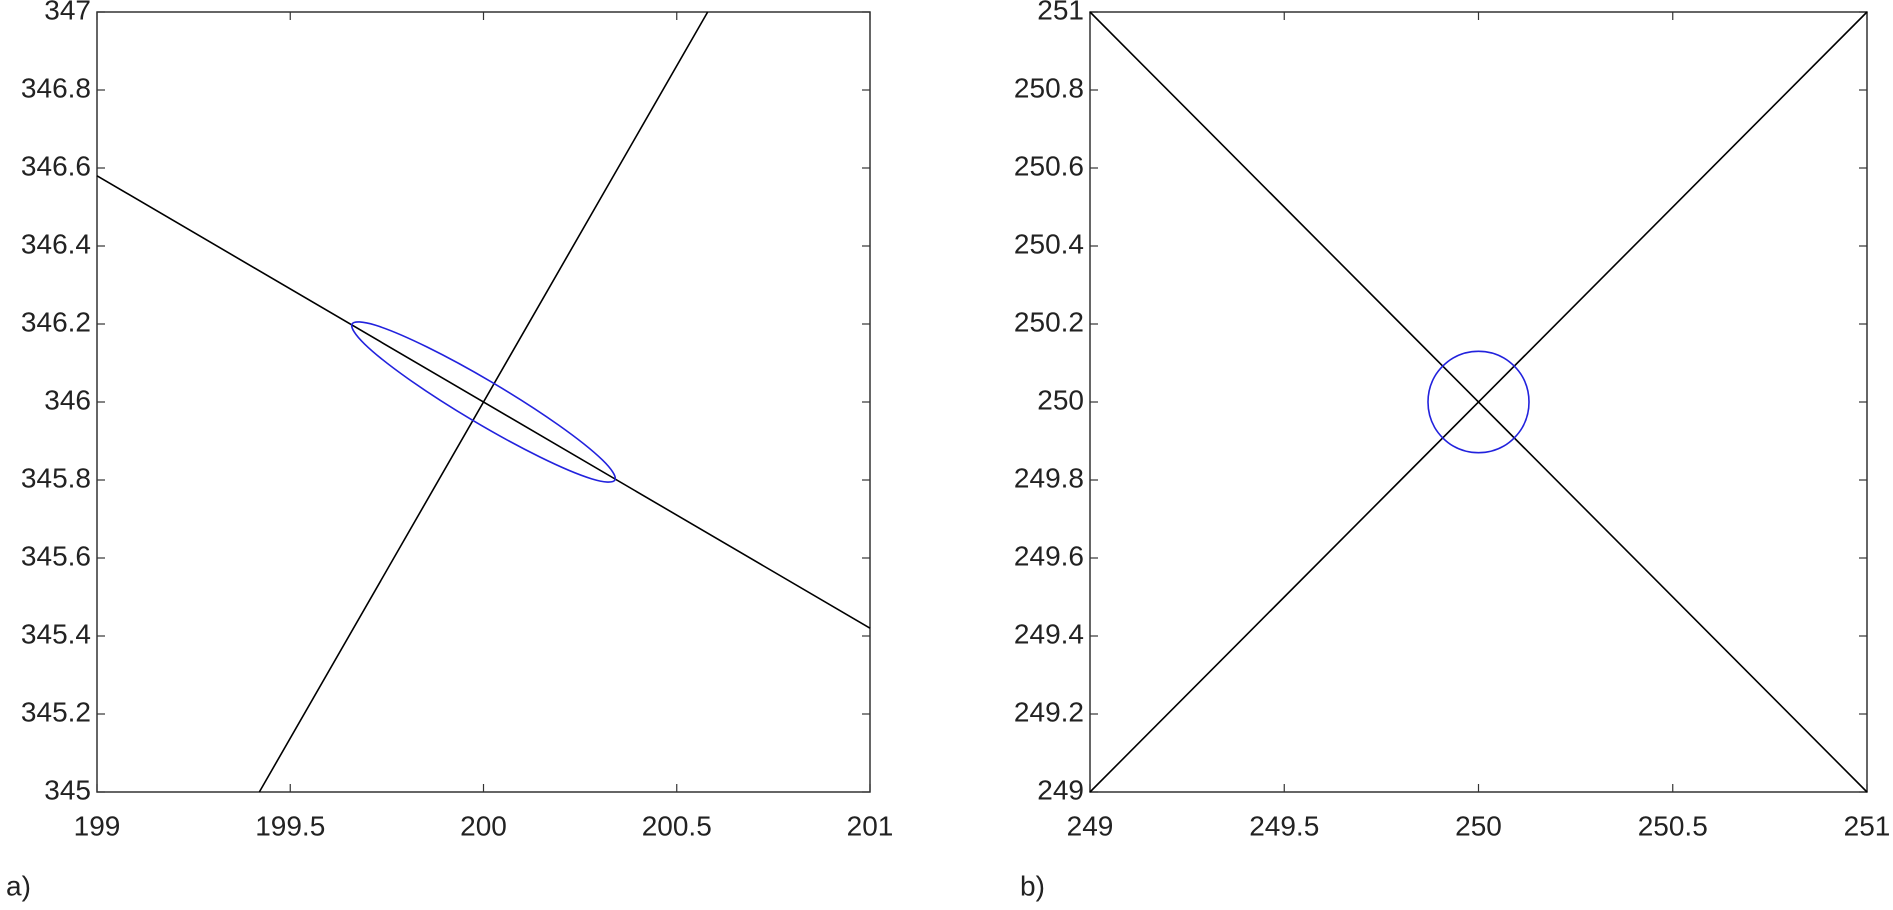 The image size is (1893, 910). I want to click on y-tick-label: 345.2, so click(56, 711).